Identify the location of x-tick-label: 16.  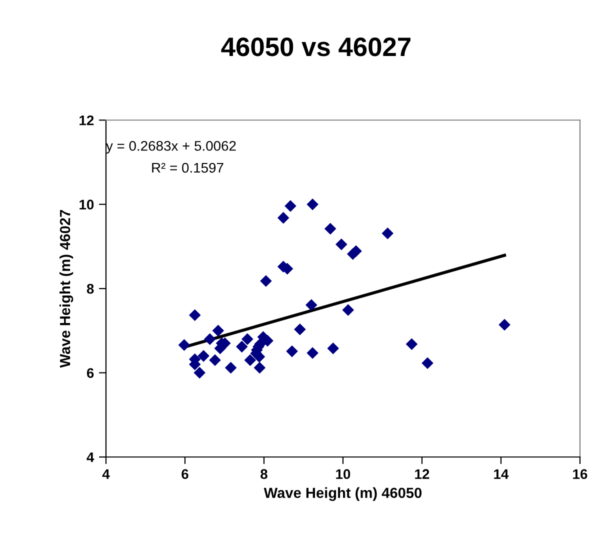
(580, 474).